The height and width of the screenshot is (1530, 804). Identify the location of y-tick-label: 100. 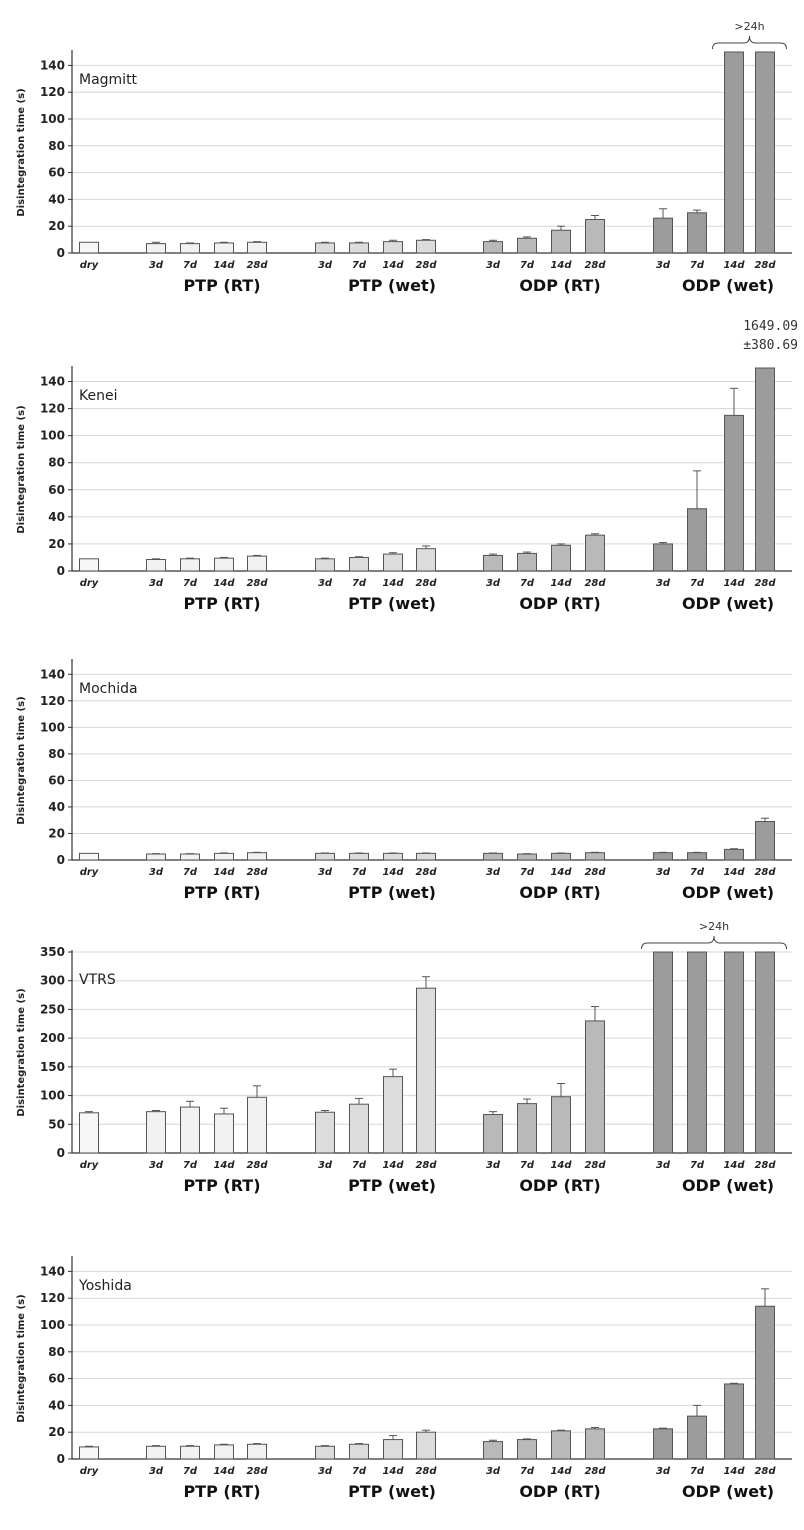
(52, 1325).